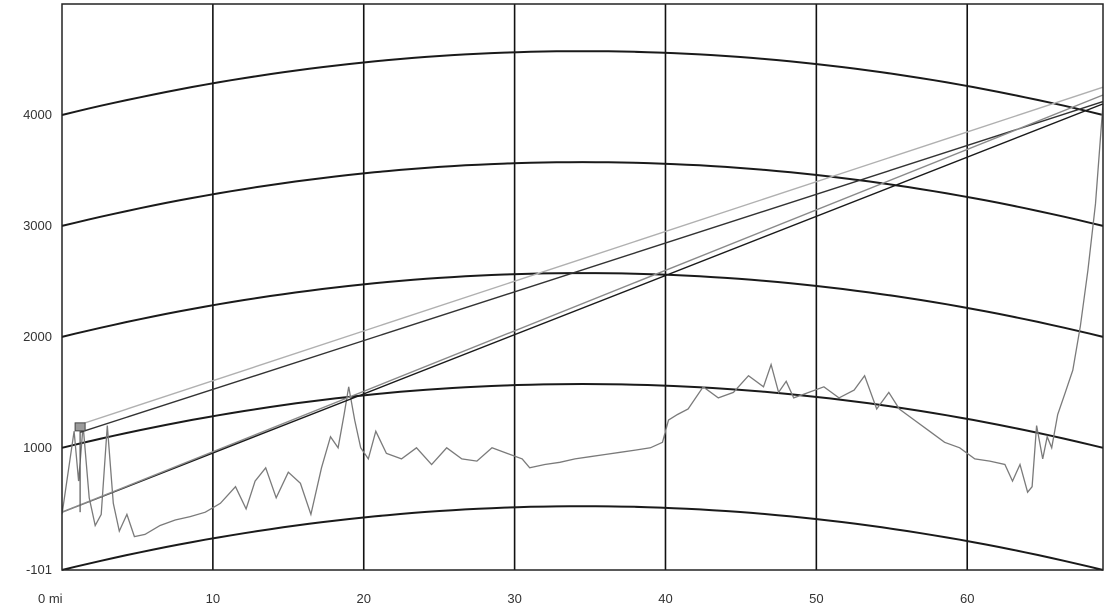 This screenshot has height=612, width=1105. Describe the element at coordinates (50, 598) in the screenshot. I see `x-tick-label: 0 mi` at that location.